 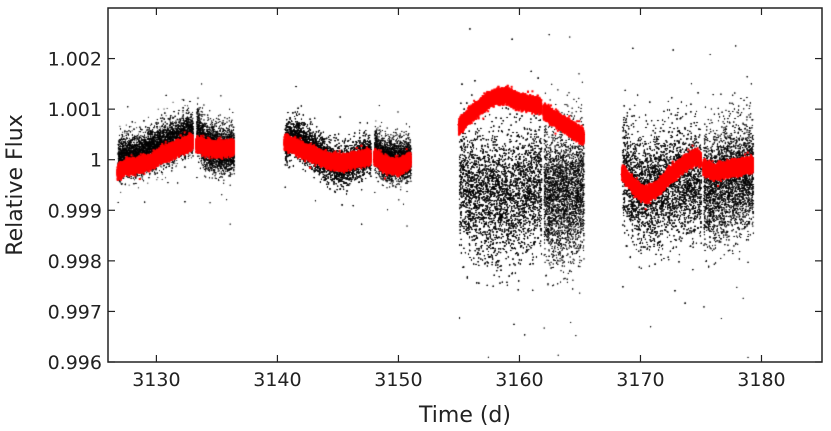 I want to click on y-tick-label: 1.001, so click(x=75, y=110).